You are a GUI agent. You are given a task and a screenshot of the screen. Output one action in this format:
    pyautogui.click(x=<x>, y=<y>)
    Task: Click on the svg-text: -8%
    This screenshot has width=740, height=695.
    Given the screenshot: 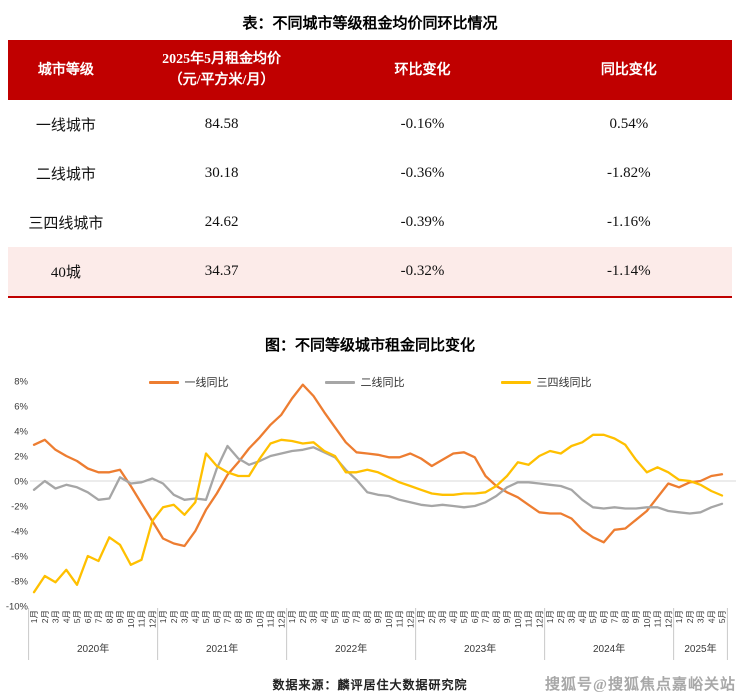 What is the action you would take?
    pyautogui.click(x=19, y=582)
    